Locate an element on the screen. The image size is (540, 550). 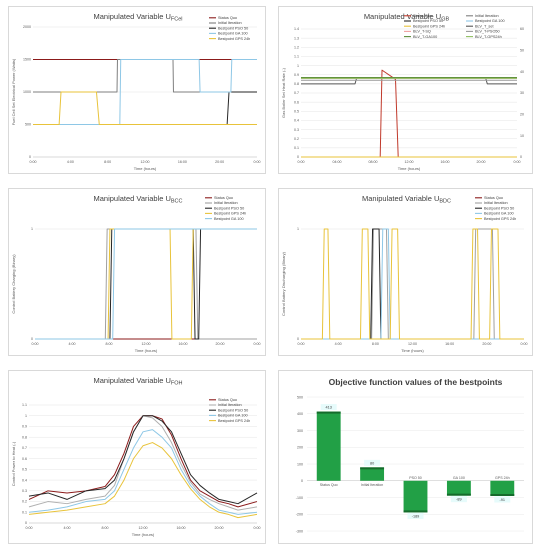
y-tick-label: 1500 is located at coordinates (27, 60).